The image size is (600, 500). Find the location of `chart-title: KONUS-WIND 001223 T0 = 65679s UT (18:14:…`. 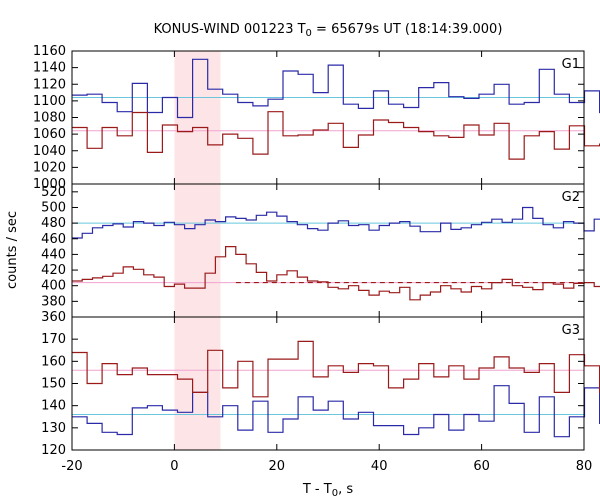

chart-title: KONUS-WIND 001223 T0 = 65679s UT (18:14:… is located at coordinates (328, 30).